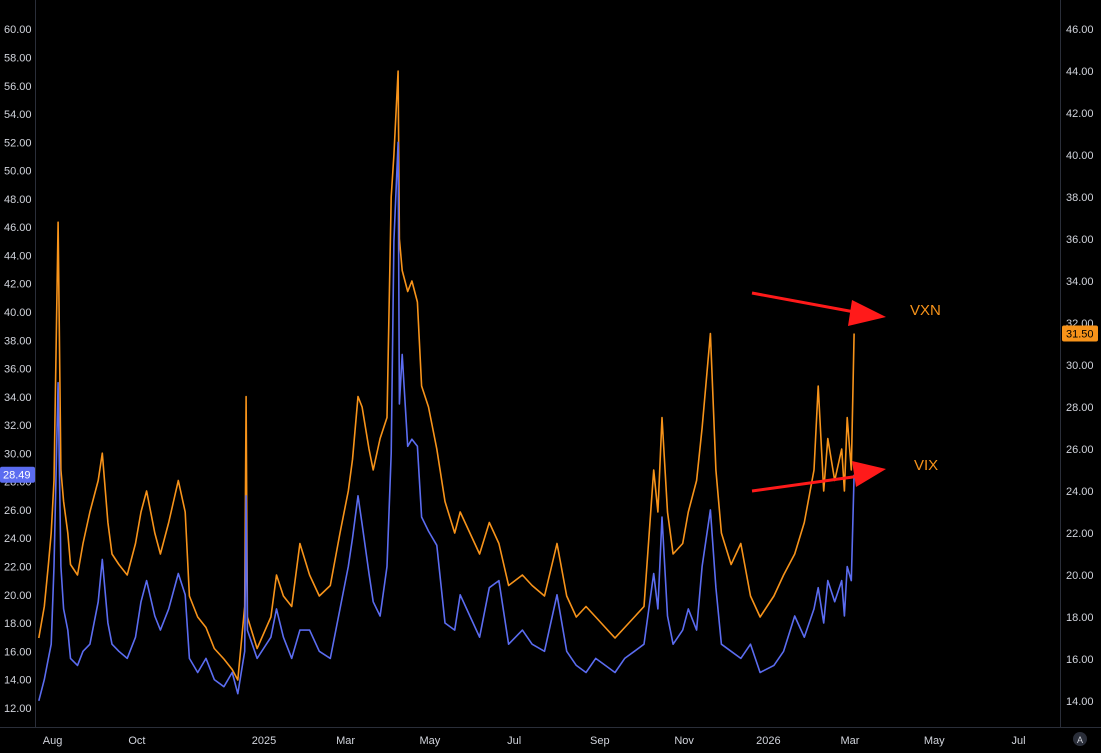 This screenshot has height=753, width=1101. Describe the element at coordinates (136, 741) in the screenshot. I see `x-tick-label: Oct` at that location.